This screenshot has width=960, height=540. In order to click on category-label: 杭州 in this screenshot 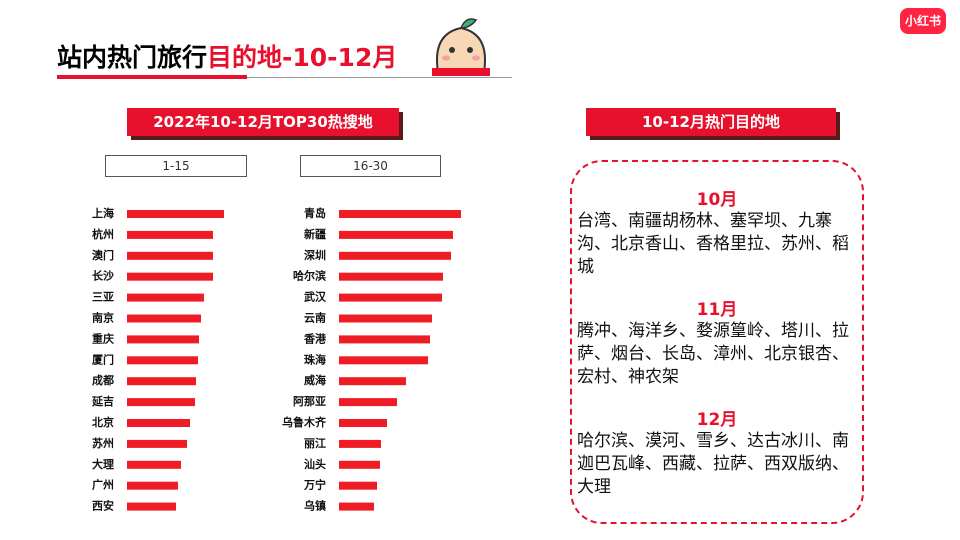, I will do `click(103, 234)`.